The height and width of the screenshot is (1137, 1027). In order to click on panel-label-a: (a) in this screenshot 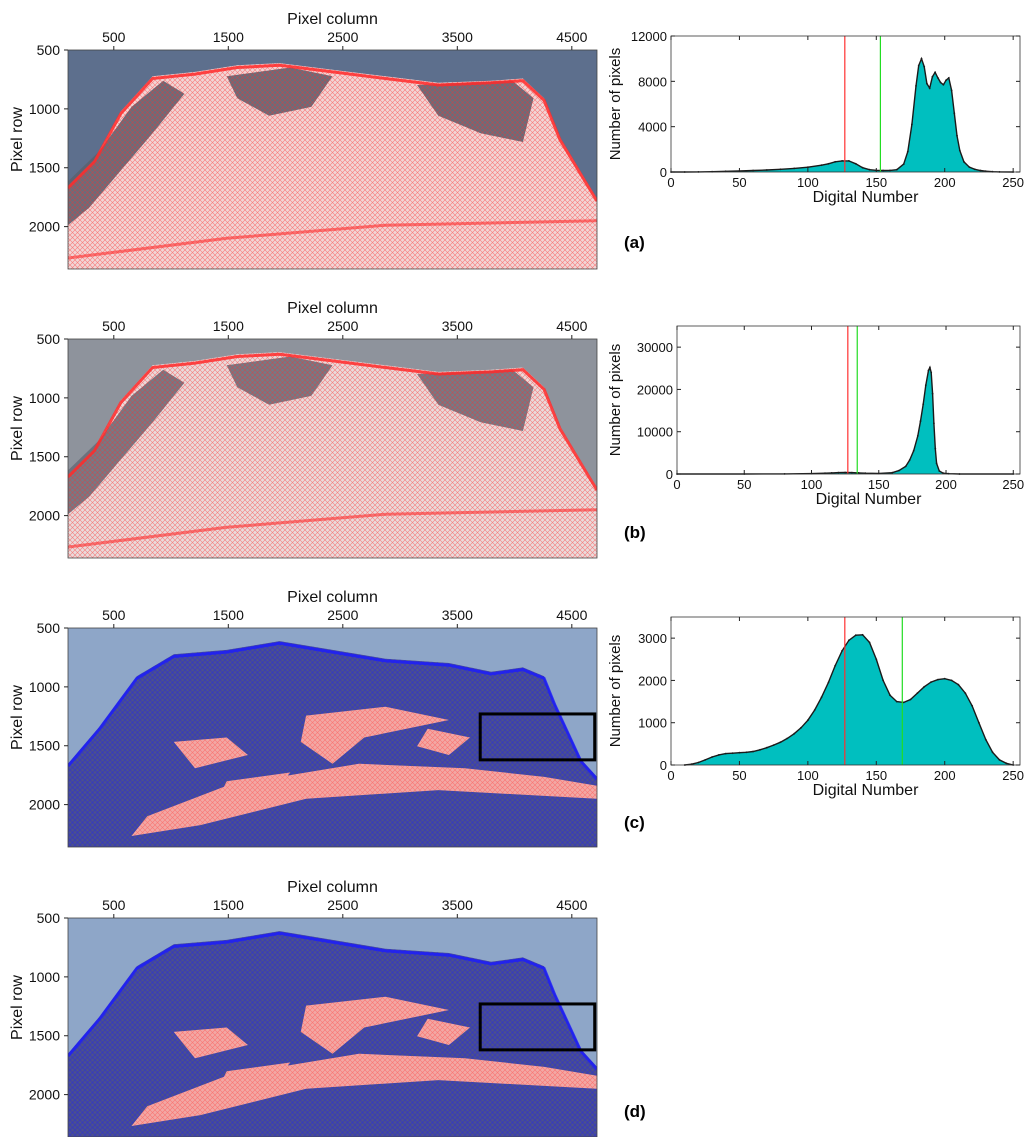, I will do `click(634, 242)`.